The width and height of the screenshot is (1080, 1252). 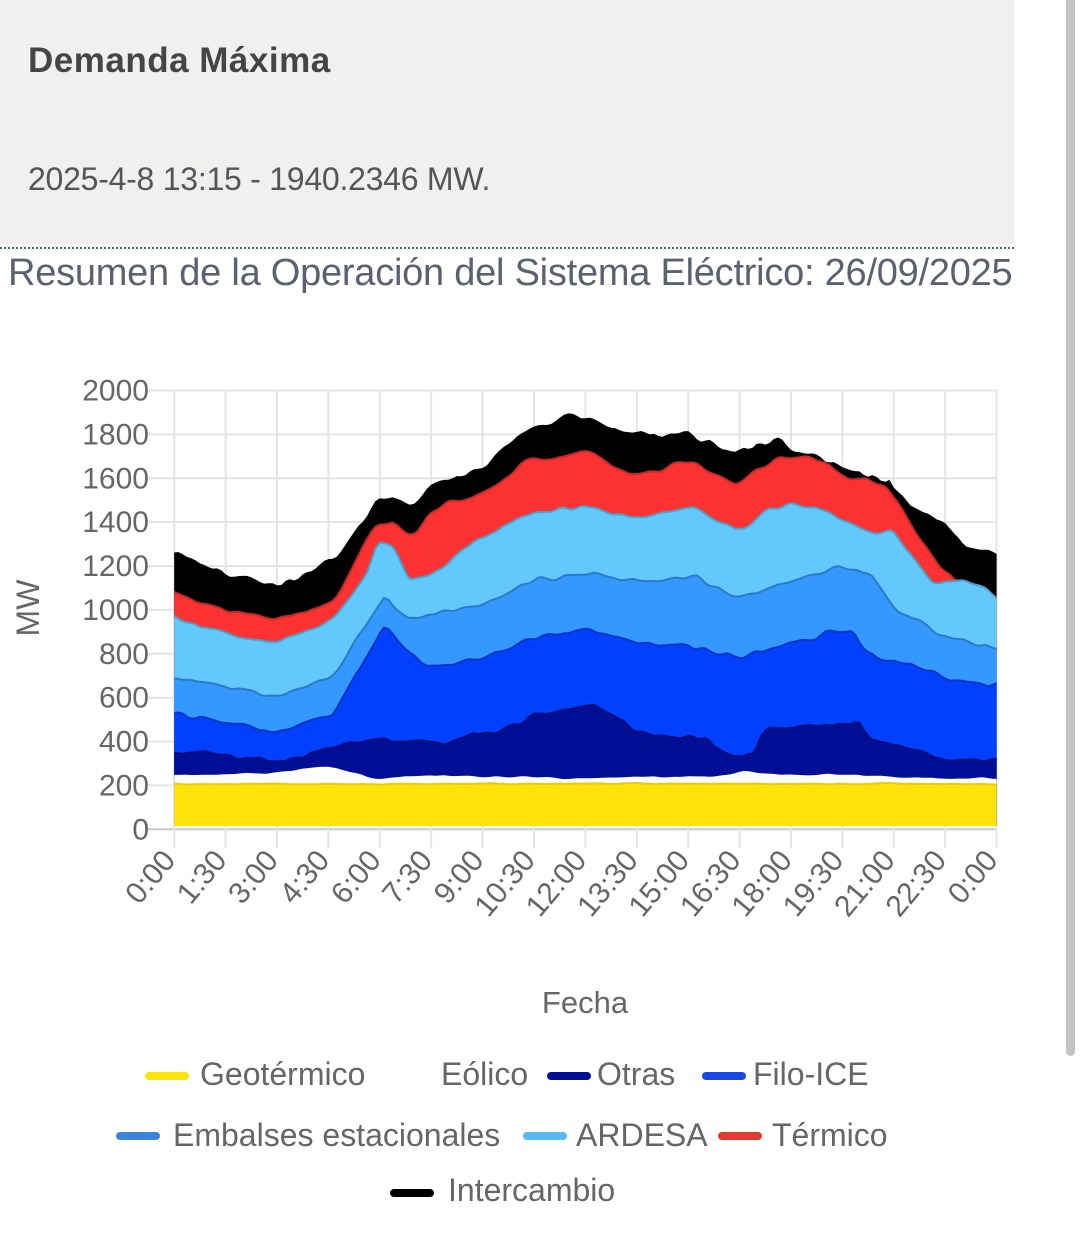 What do you see at coordinates (140, 829) in the screenshot?
I see `svg-text: 0` at bounding box center [140, 829].